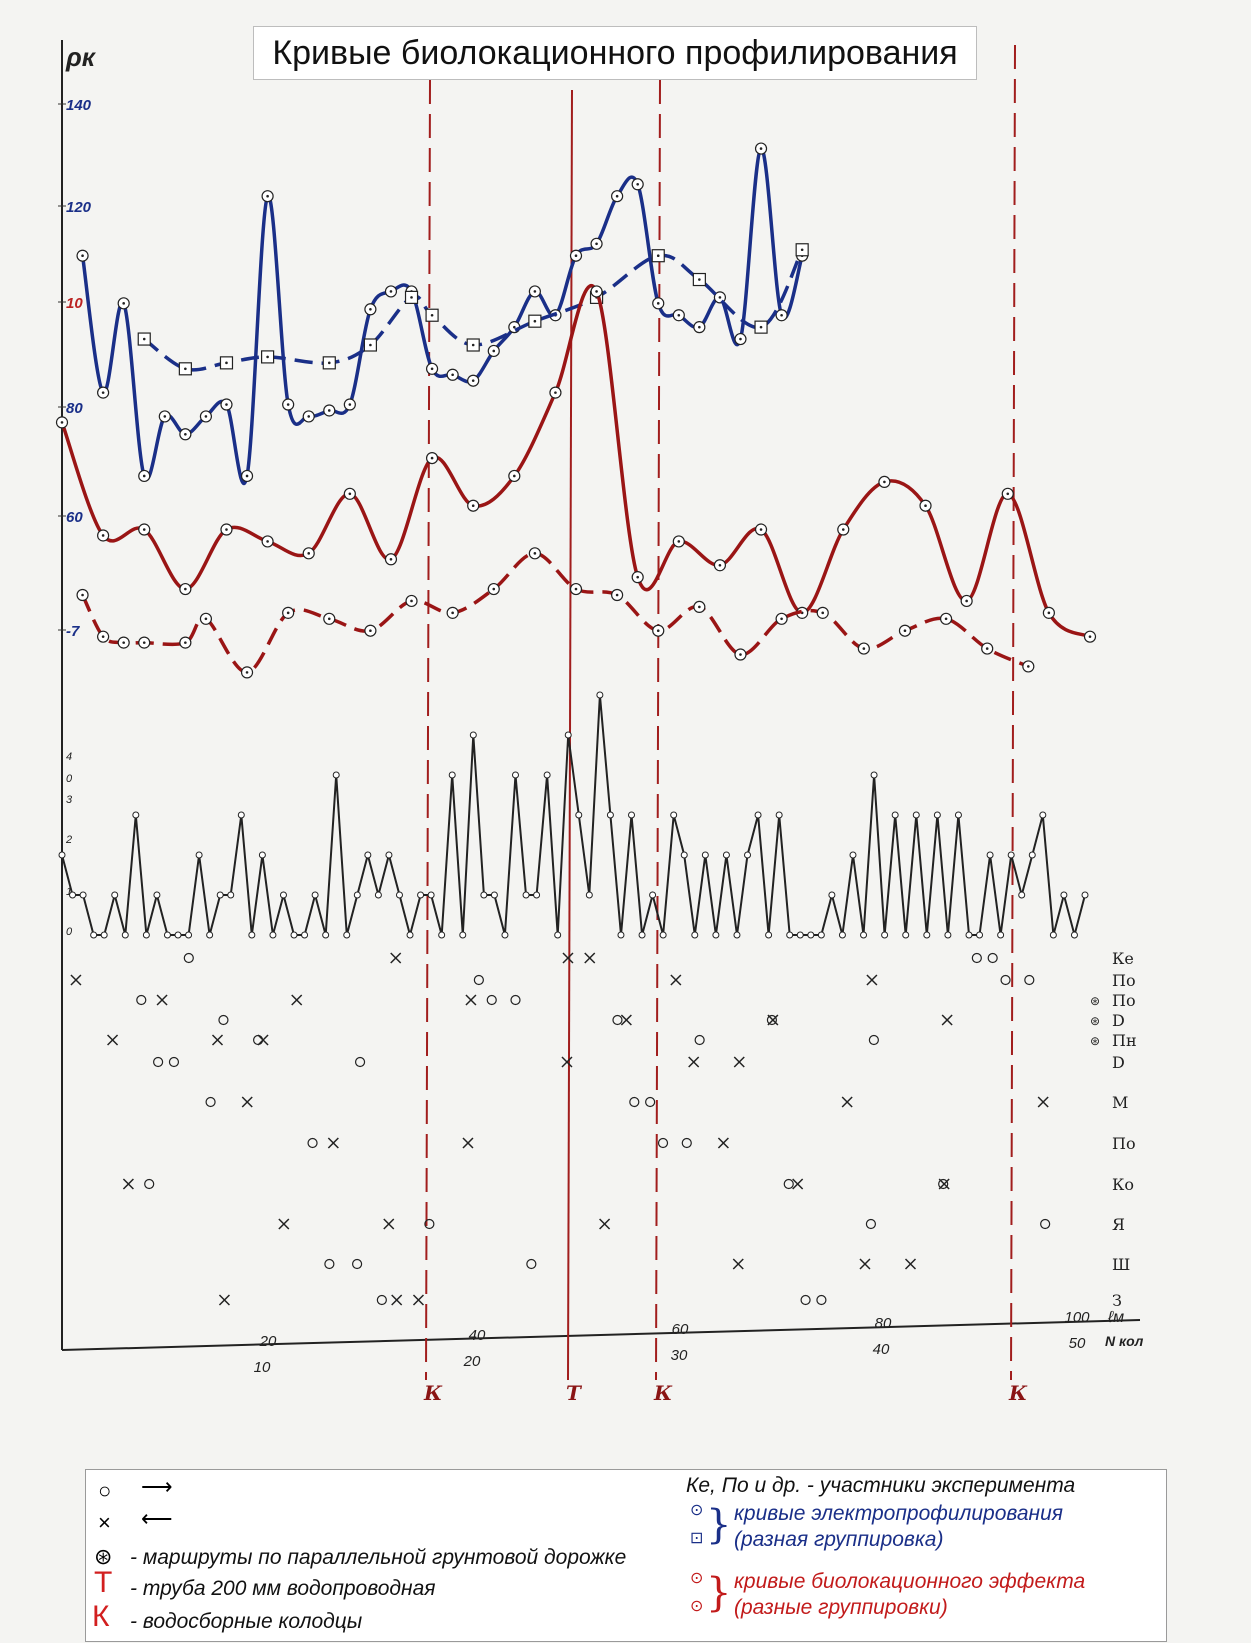 This screenshot has height=1643, width=1251. Describe the element at coordinates (697, 1606) in the screenshot. I see `red-circle-icon-2: ⊙` at that location.